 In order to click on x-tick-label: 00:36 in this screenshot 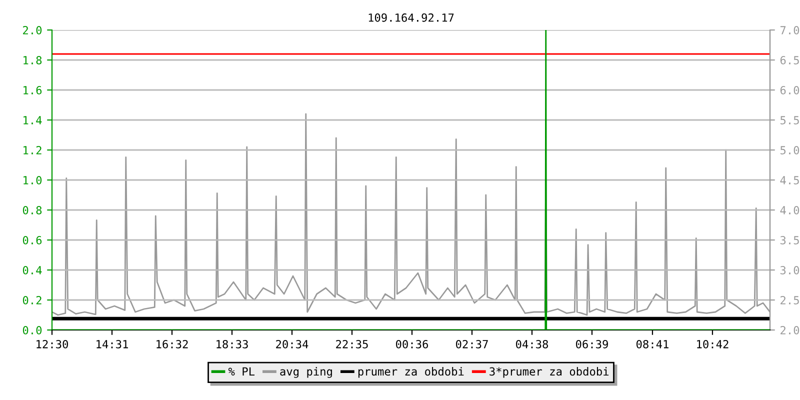, I will do `click(412, 344)`.